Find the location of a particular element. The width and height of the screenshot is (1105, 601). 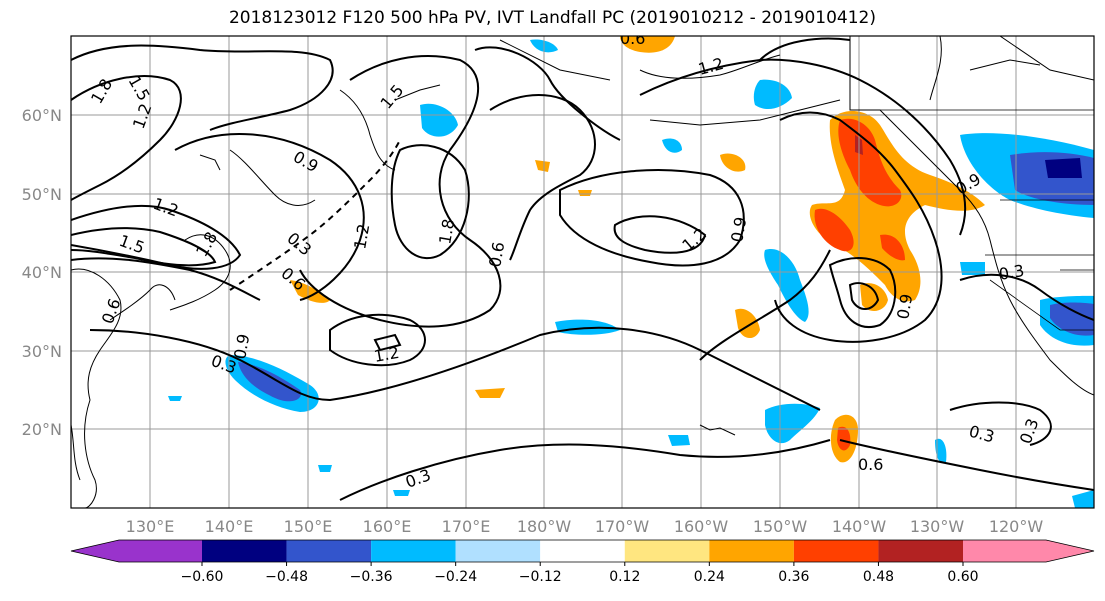

colorbar-tick-label: 0.24 is located at coordinates (709, 577).